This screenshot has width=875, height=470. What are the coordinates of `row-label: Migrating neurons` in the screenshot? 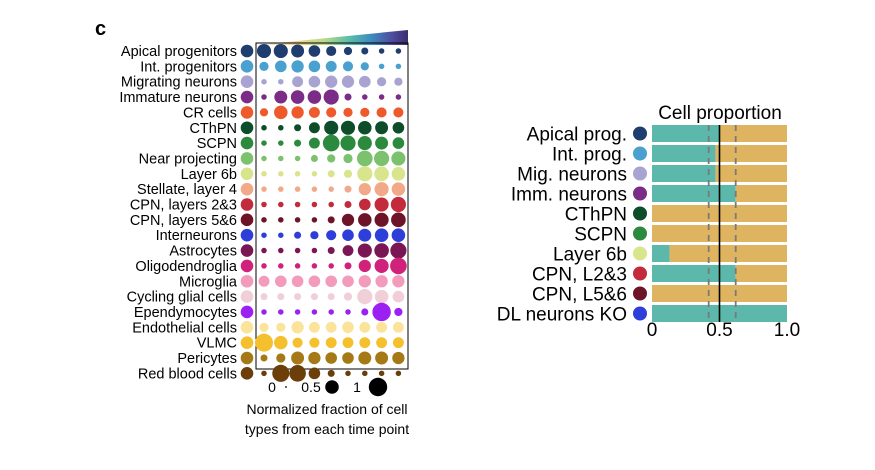 It's located at (179, 83).